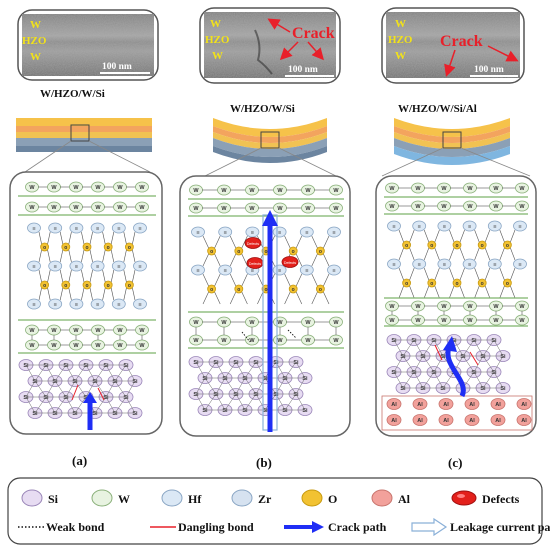 Image resolution: width=550 pixels, height=550 pixels. What do you see at coordinates (420, 420) in the screenshot?
I see `al-atom: Al` at bounding box center [420, 420].